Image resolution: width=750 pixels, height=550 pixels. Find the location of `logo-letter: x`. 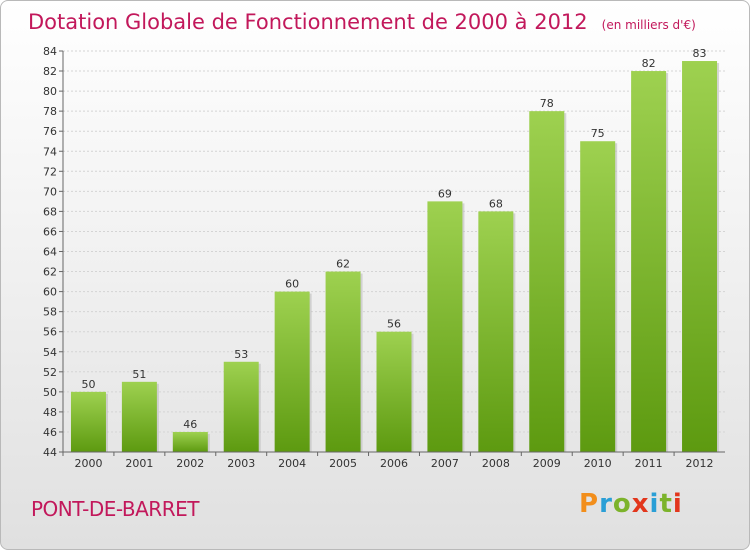

logo-letter: x is located at coordinates (640, 504).